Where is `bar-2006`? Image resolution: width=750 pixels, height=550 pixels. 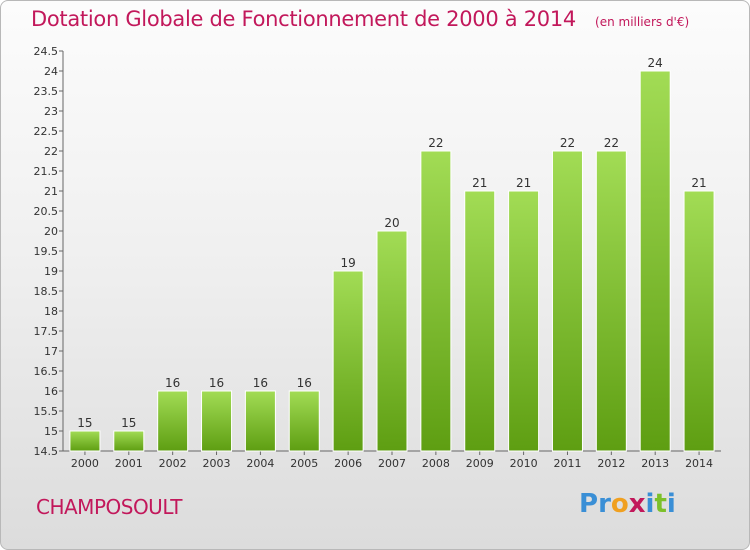 bar-2006 is located at coordinates (348, 361).